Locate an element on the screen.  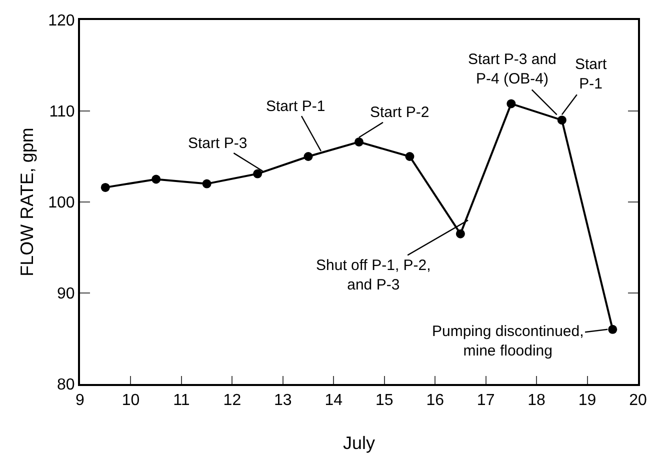
annotation: Start P-3 is located at coordinates (218, 143).